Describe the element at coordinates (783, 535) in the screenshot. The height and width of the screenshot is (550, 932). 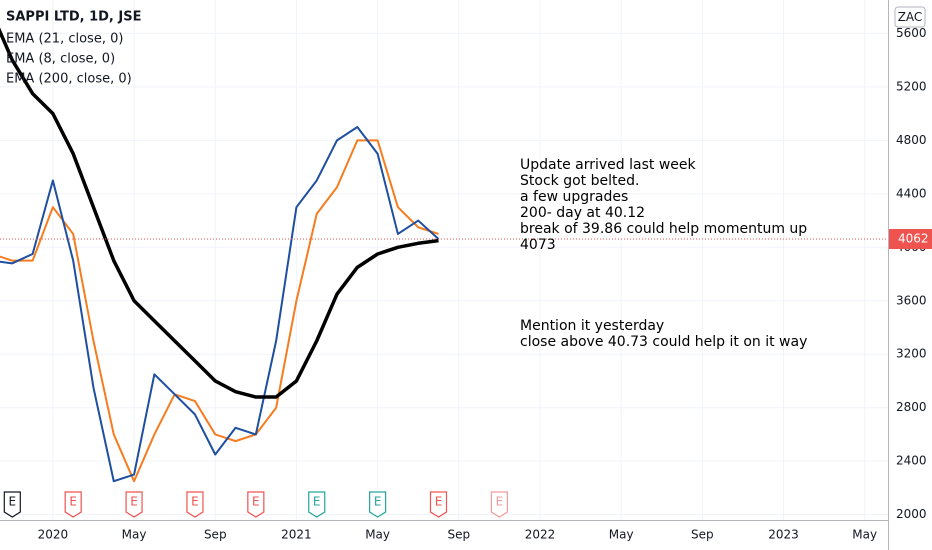
I see `x-tick-label: 2023` at that location.